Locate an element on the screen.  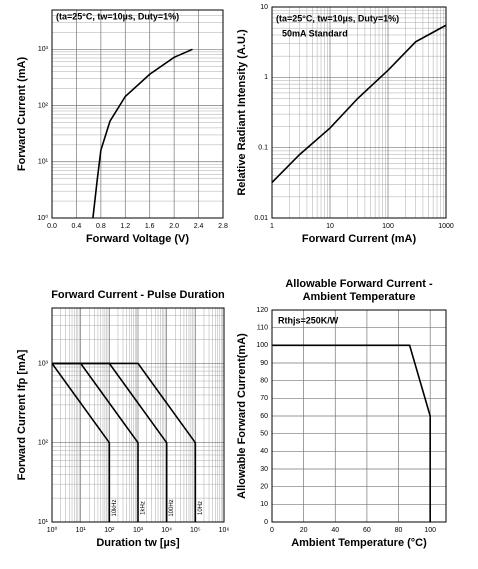
y-axis-label: Forward Current (mA) is located at coordinates (22, 114).